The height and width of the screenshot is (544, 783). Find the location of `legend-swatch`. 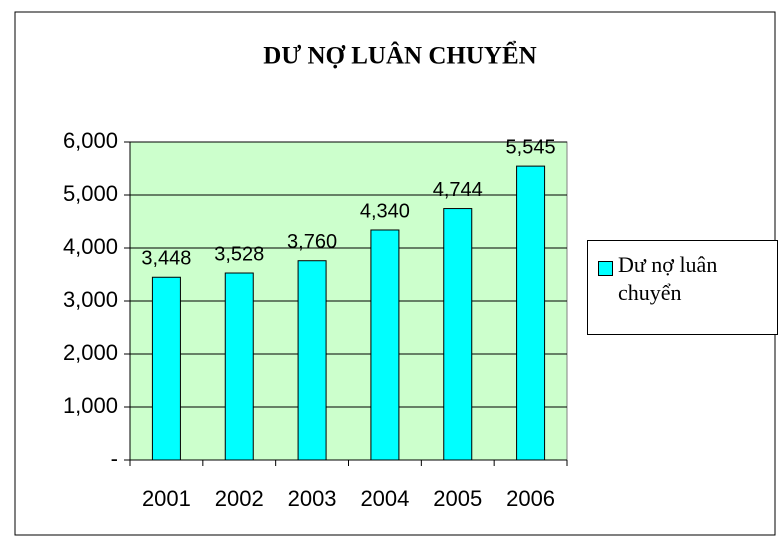

legend-swatch is located at coordinates (605, 268).